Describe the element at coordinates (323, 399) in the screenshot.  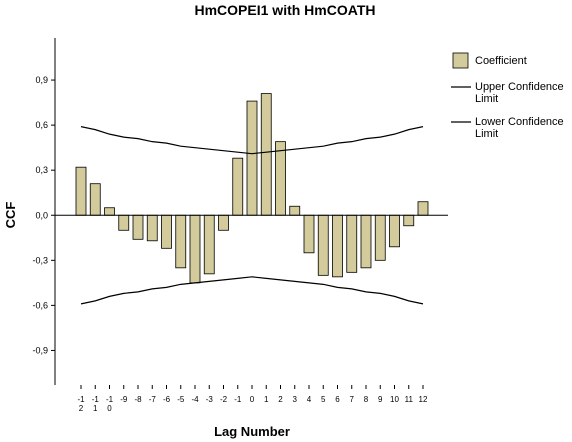
I see `x-tick-label: 5` at that location.